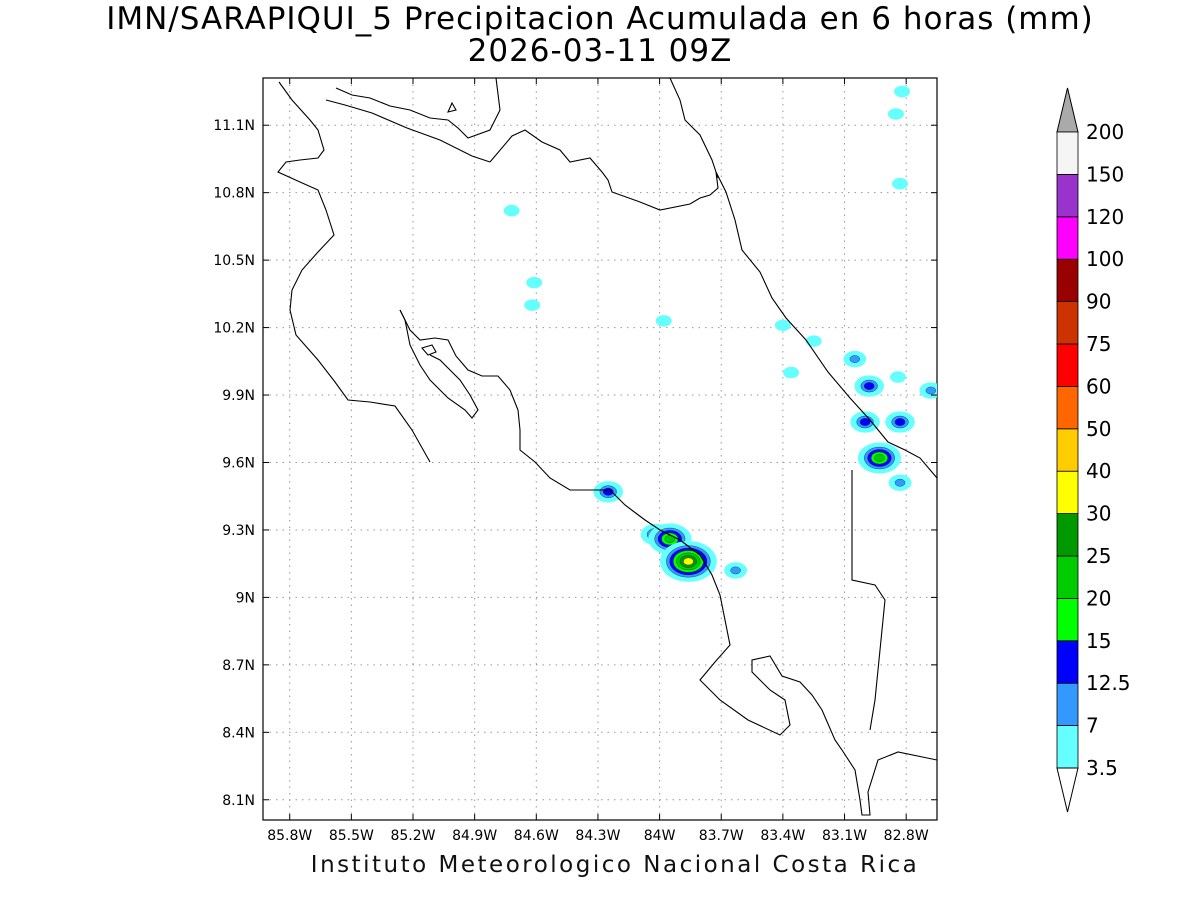 The image size is (1200, 900). I want to click on lat-tick-label: 8.7N, so click(238, 666).